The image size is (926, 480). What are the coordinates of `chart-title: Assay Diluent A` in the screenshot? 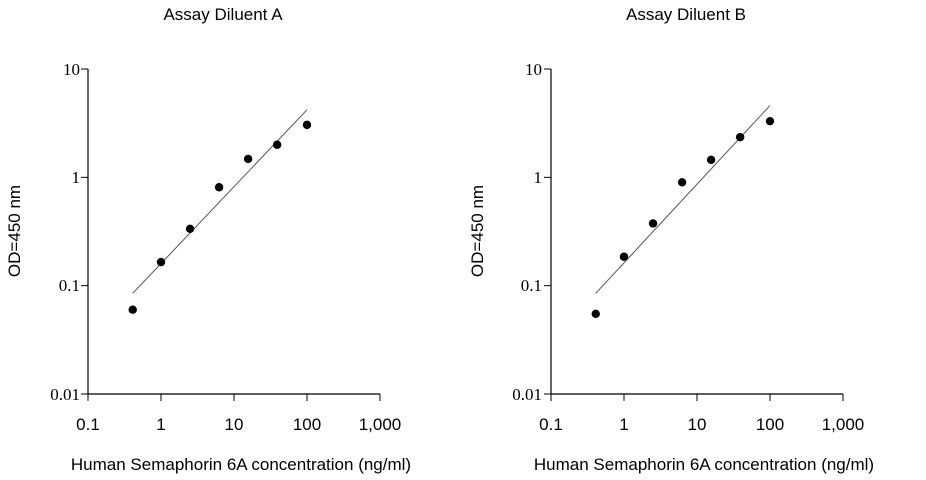 It's located at (223, 14).